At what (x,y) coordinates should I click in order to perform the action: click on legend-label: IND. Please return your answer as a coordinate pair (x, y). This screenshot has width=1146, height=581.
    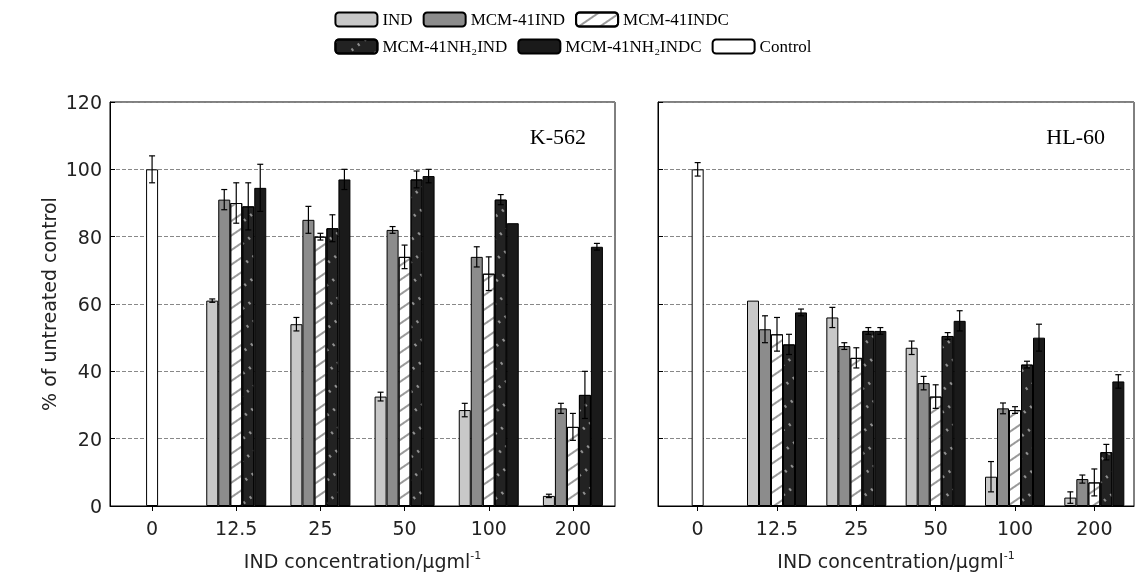
    Looking at the image, I should click on (397, 19).